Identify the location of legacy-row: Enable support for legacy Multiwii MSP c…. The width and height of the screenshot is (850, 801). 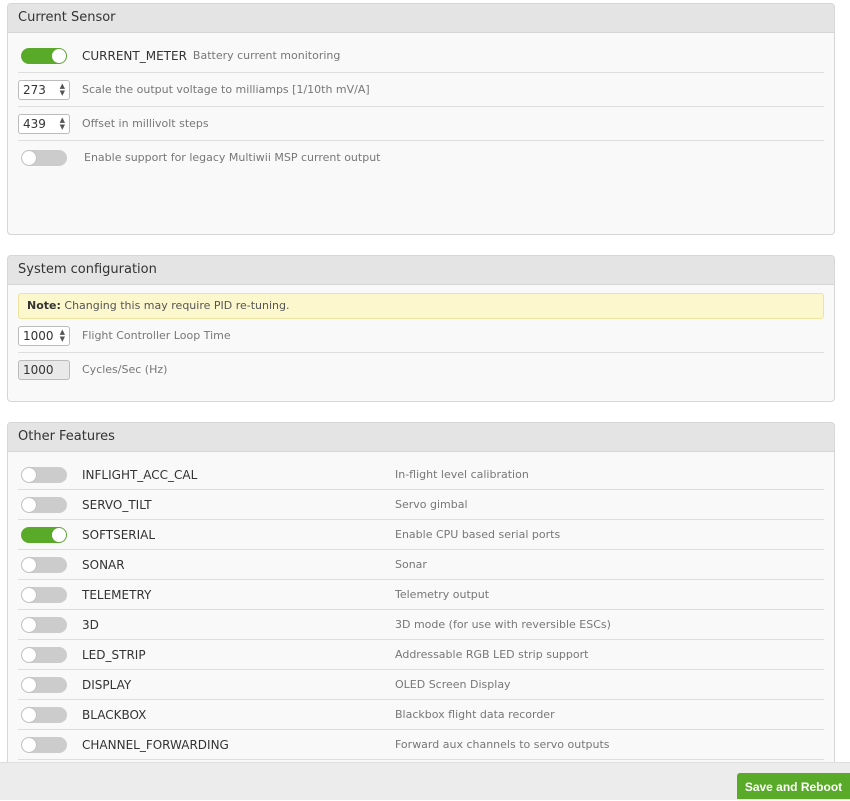
(421, 157).